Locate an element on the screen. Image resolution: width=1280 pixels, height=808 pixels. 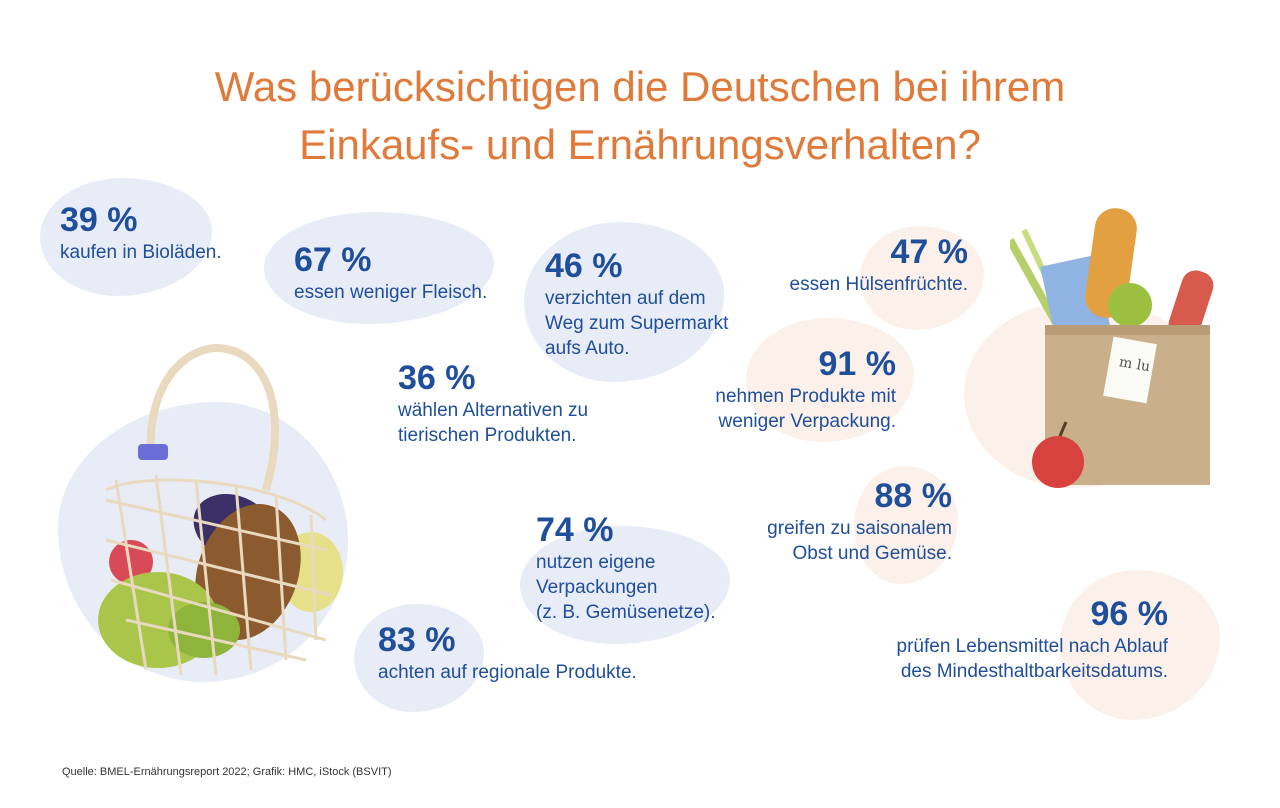
stat-percent: 91 % is located at coordinates (857, 364).